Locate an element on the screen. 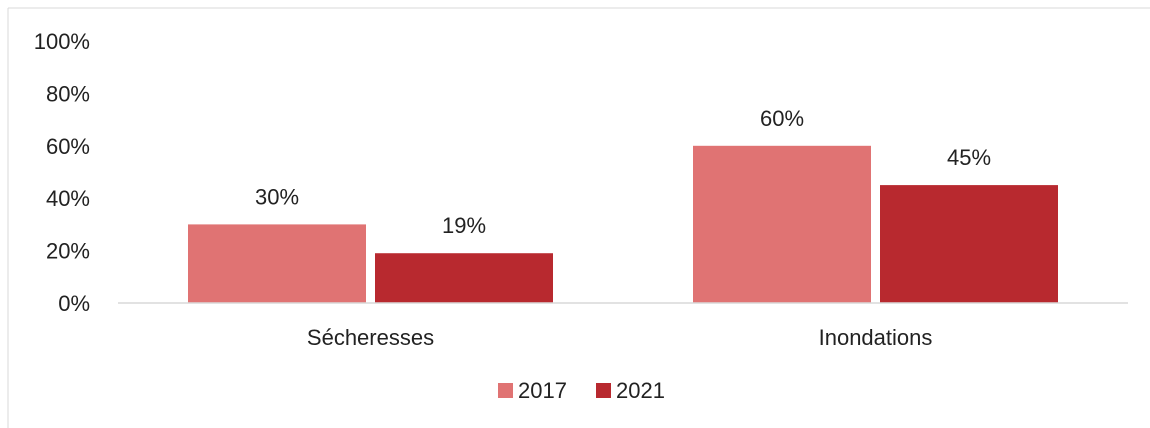  y-tick-label: 60% is located at coordinates (68, 146).